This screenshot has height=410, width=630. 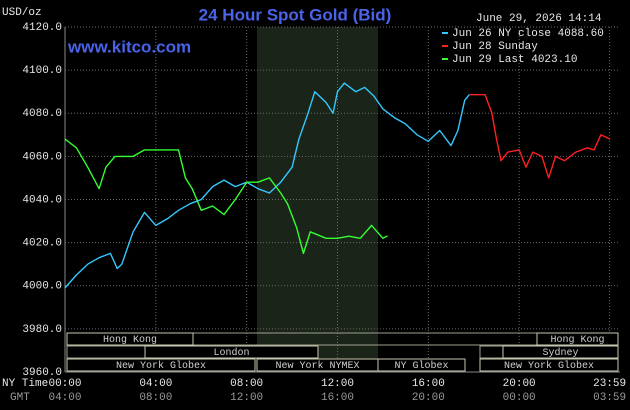 I want to click on x-tick-label: 08:00, so click(x=246, y=384).